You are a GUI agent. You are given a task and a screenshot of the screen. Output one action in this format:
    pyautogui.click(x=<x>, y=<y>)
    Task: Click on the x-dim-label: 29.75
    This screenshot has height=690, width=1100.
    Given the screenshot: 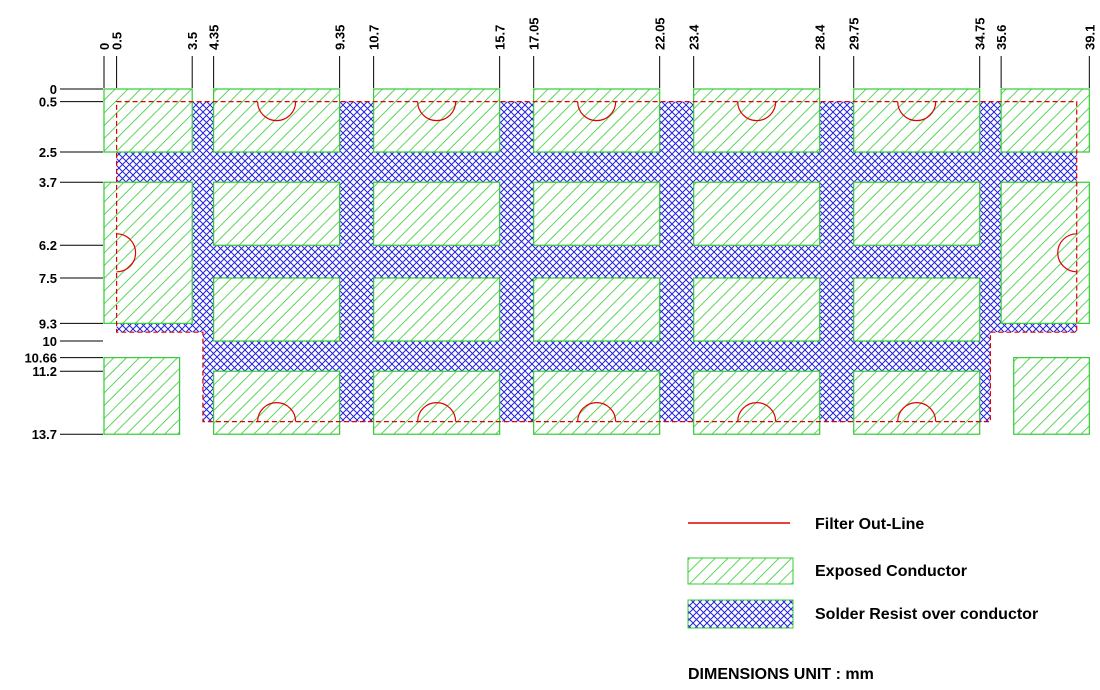 What is the action you would take?
    pyautogui.click(x=854, y=33)
    